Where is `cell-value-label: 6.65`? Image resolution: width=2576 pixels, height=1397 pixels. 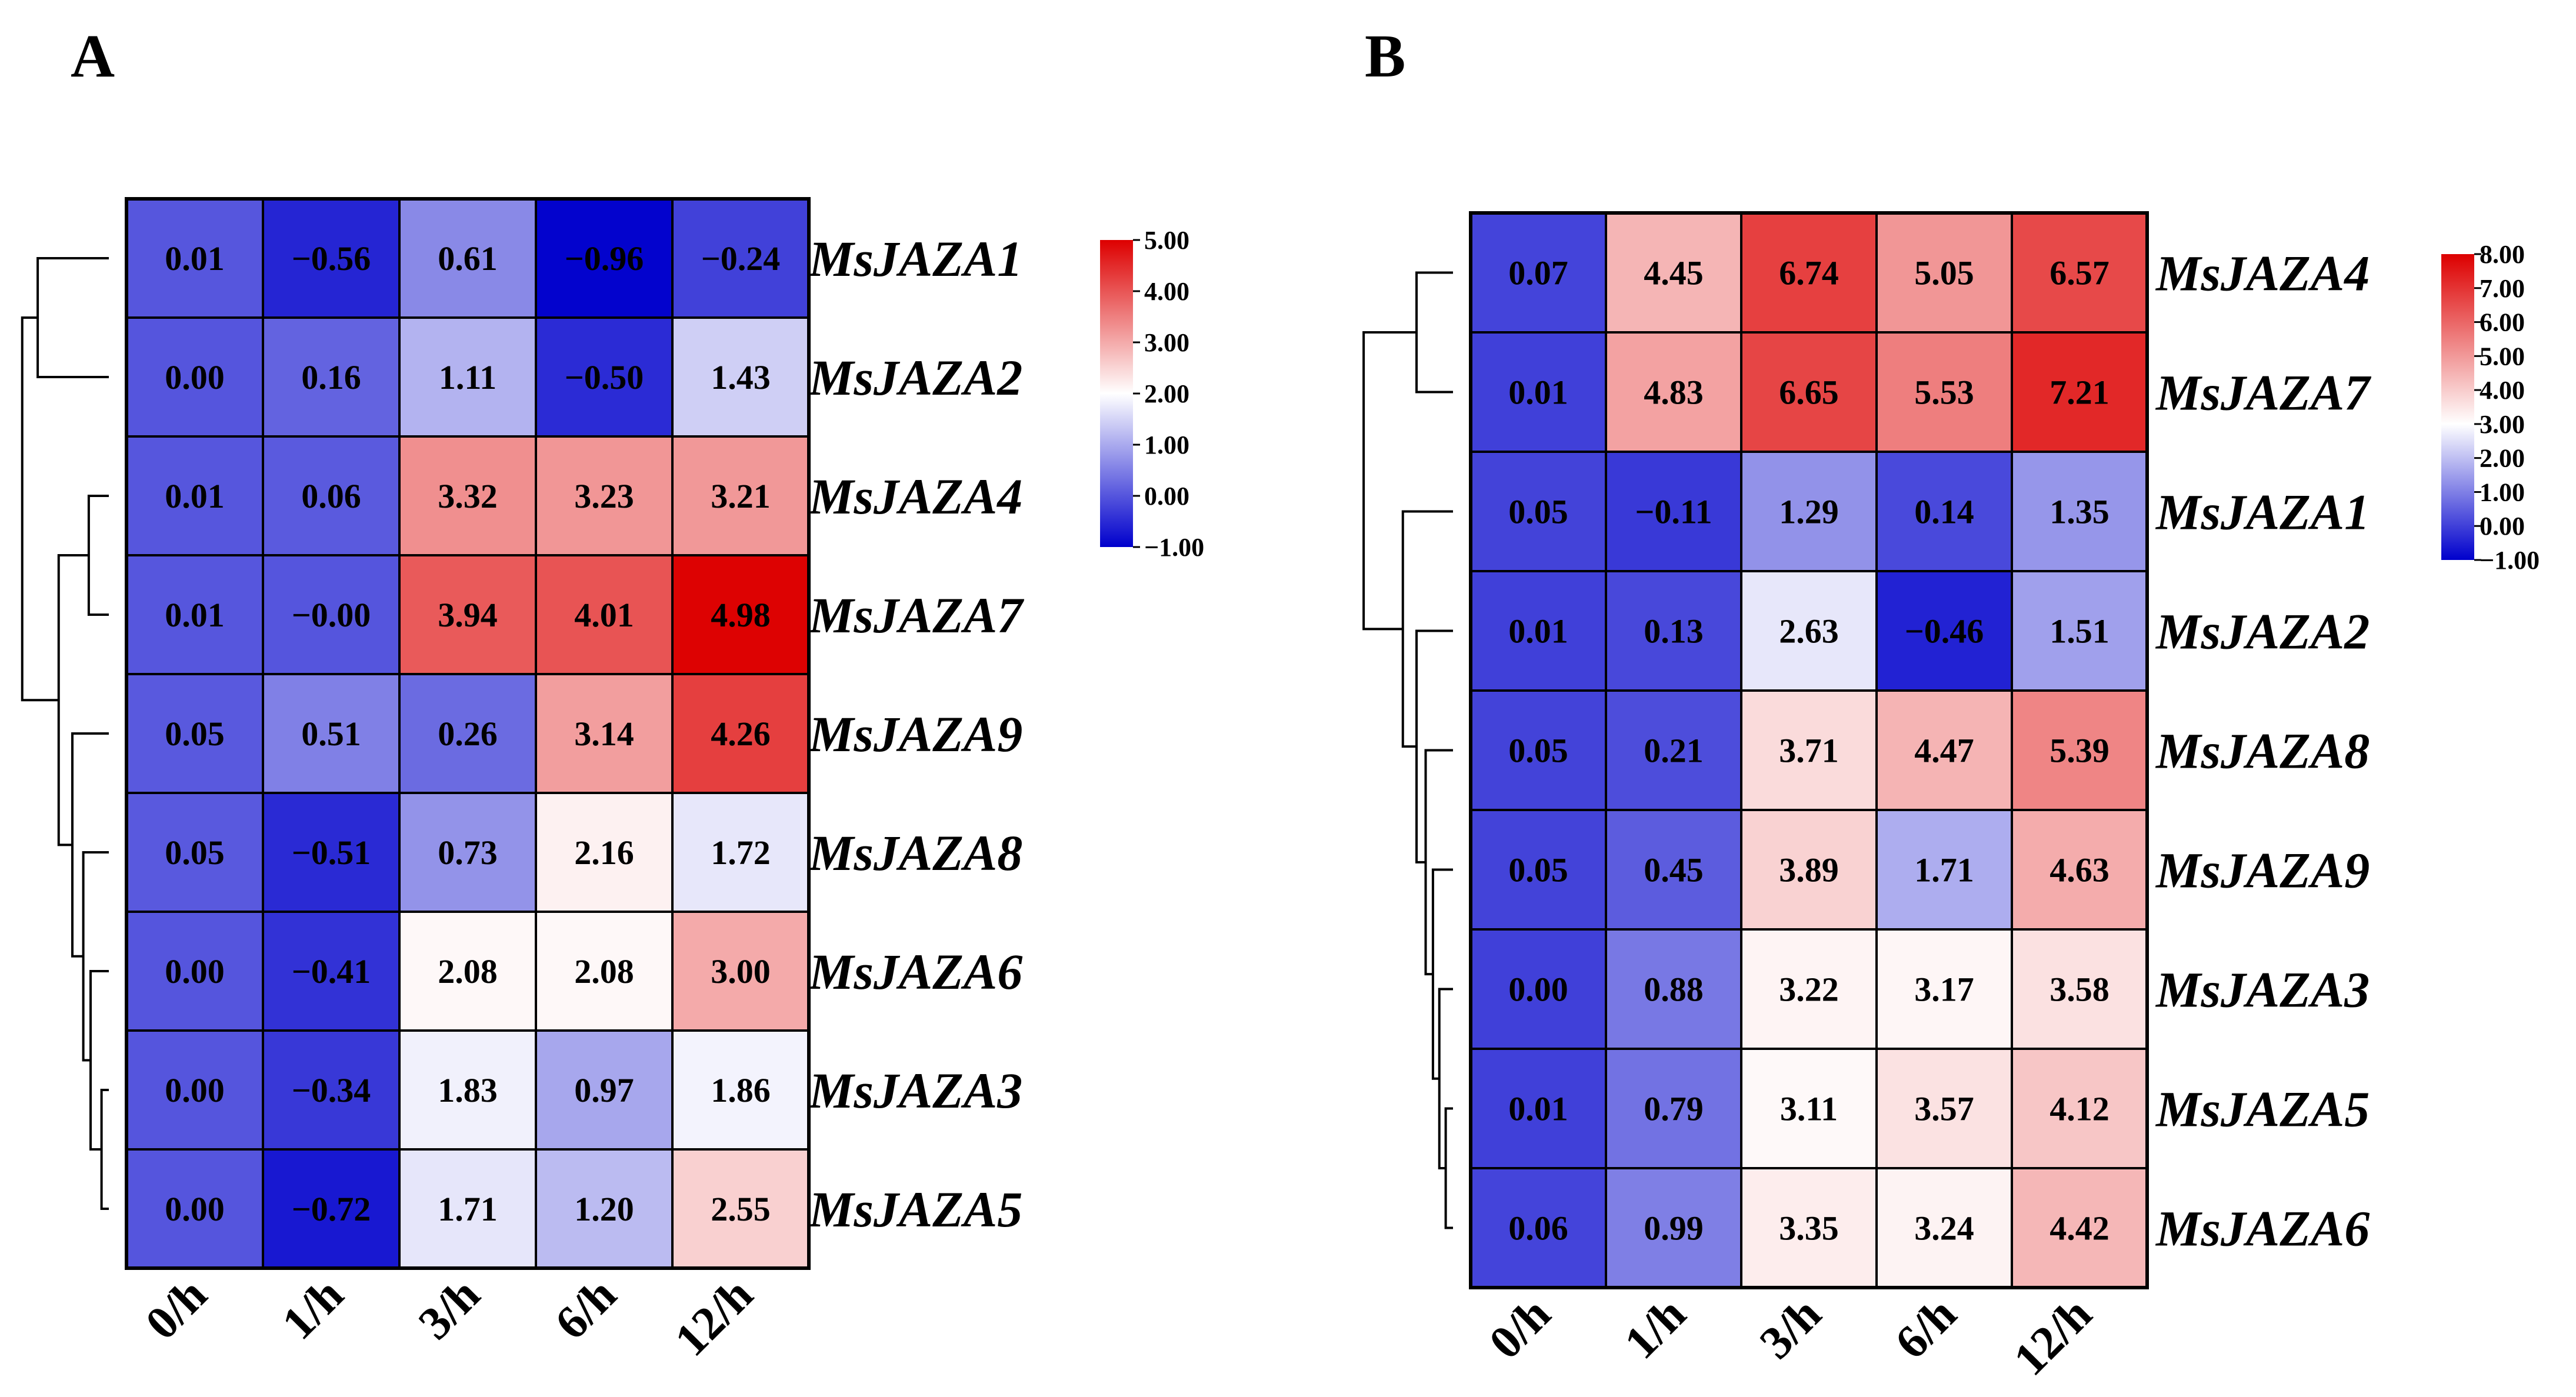 cell-value-label: 6.65 is located at coordinates (1809, 393).